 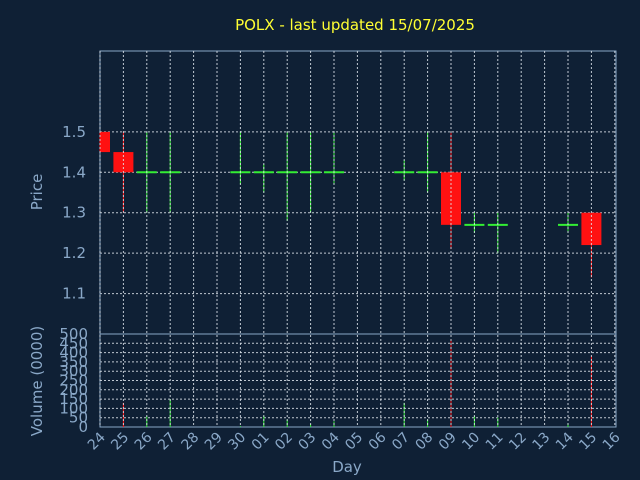 What do you see at coordinates (284, 442) in the screenshot?
I see `x-tick-label: 02` at bounding box center [284, 442].